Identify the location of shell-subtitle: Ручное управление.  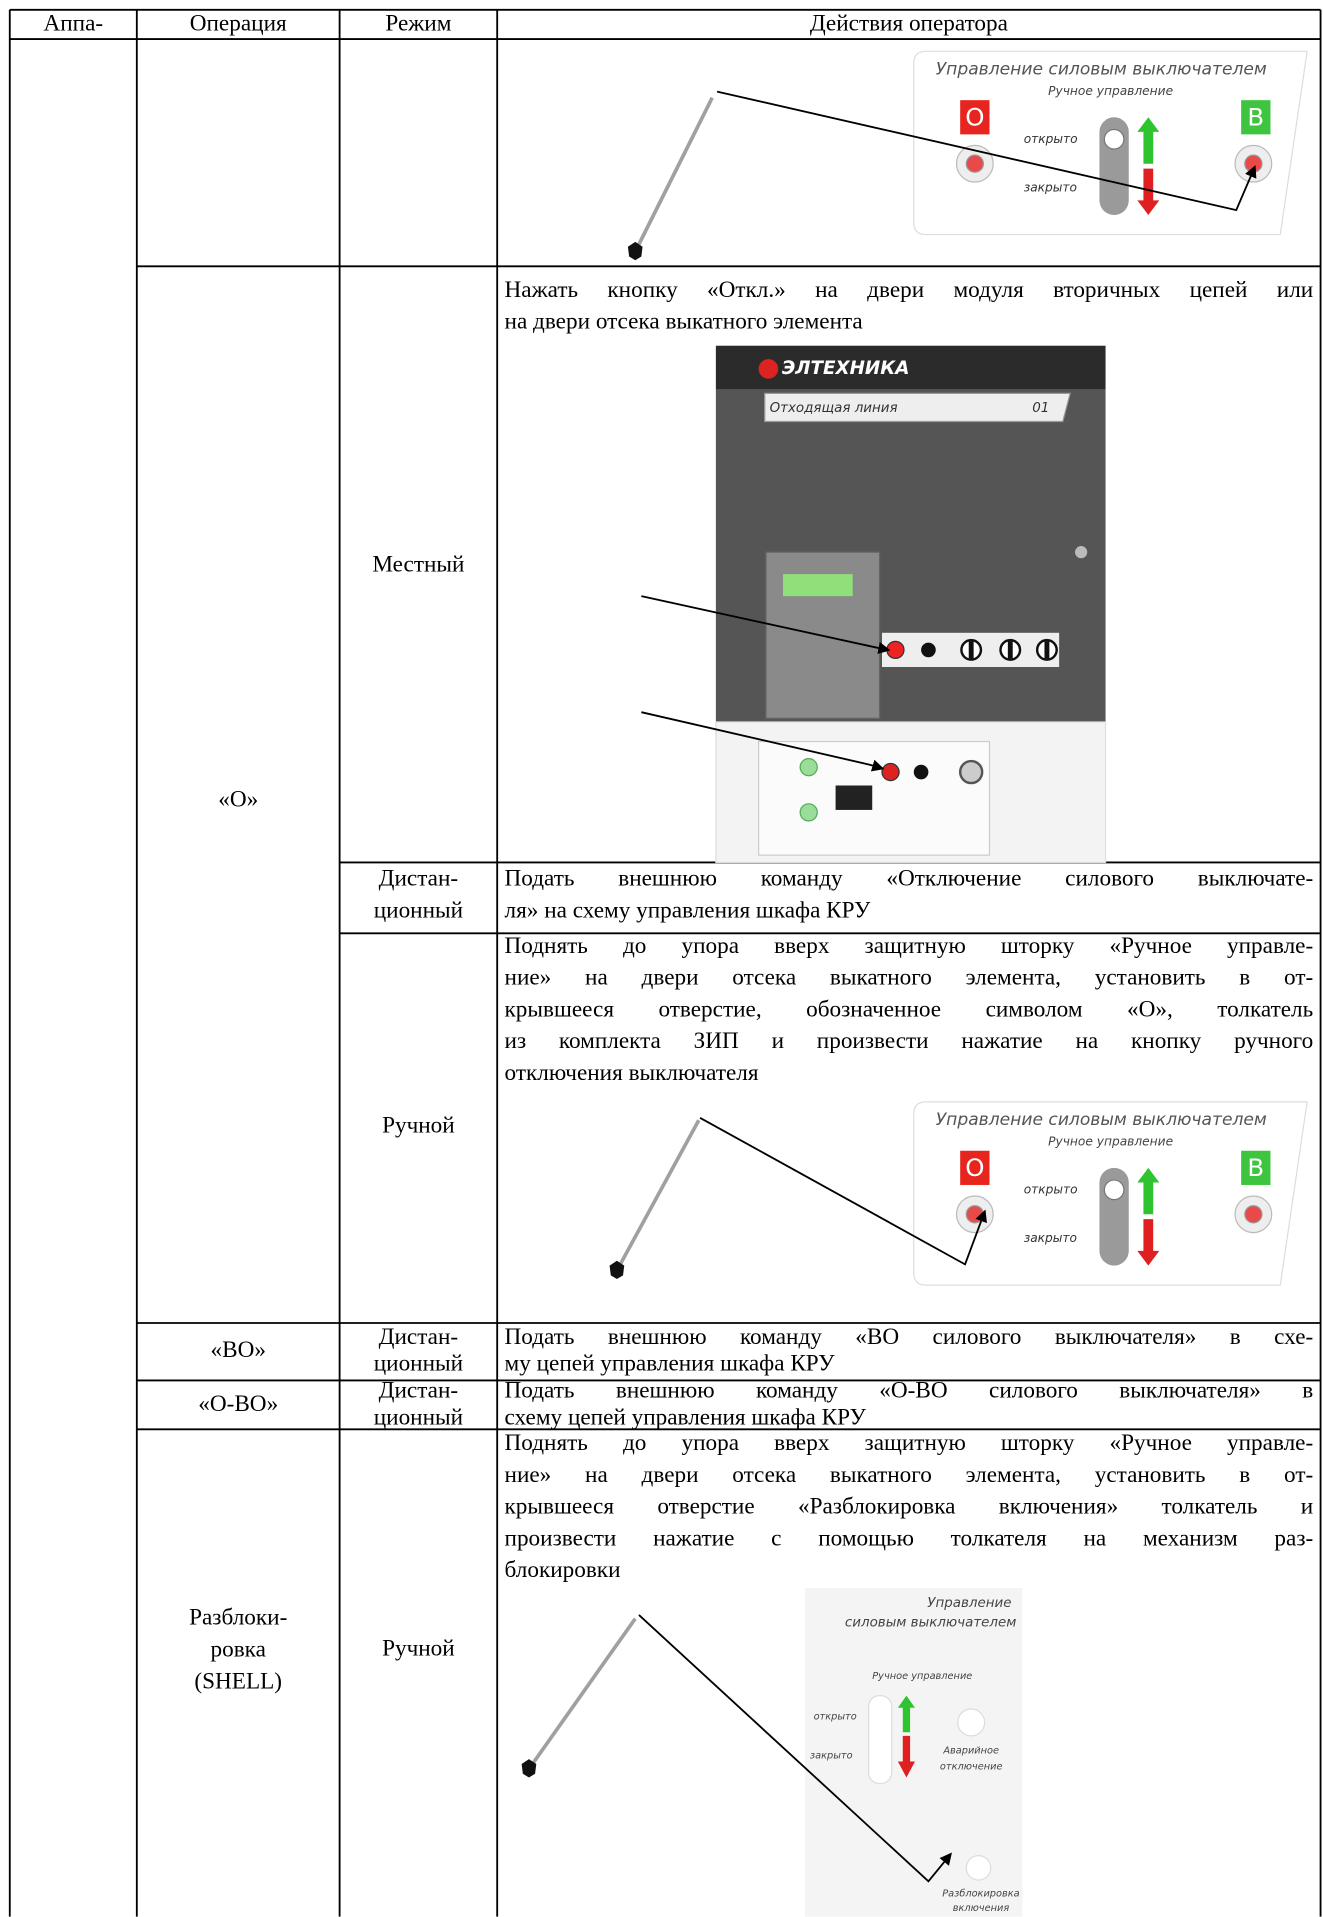
(922, 1676).